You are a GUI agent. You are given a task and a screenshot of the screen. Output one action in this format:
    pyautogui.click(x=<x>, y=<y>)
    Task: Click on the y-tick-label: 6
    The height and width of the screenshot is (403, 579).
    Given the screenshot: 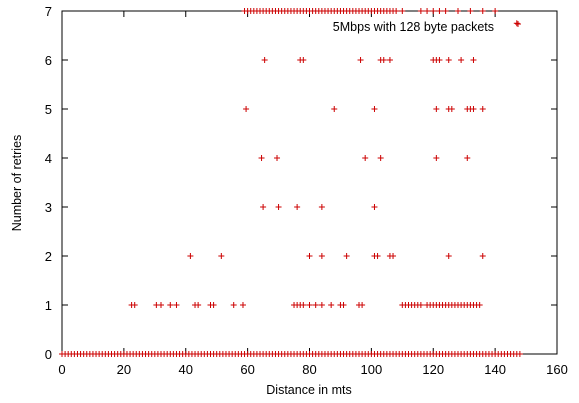 What is the action you would take?
    pyautogui.click(x=48, y=60)
    